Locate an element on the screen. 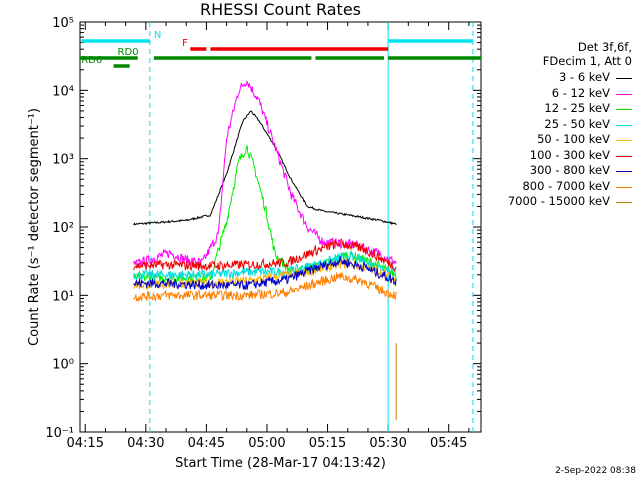  y-tick-label: 10⁰ is located at coordinates (63, 365).